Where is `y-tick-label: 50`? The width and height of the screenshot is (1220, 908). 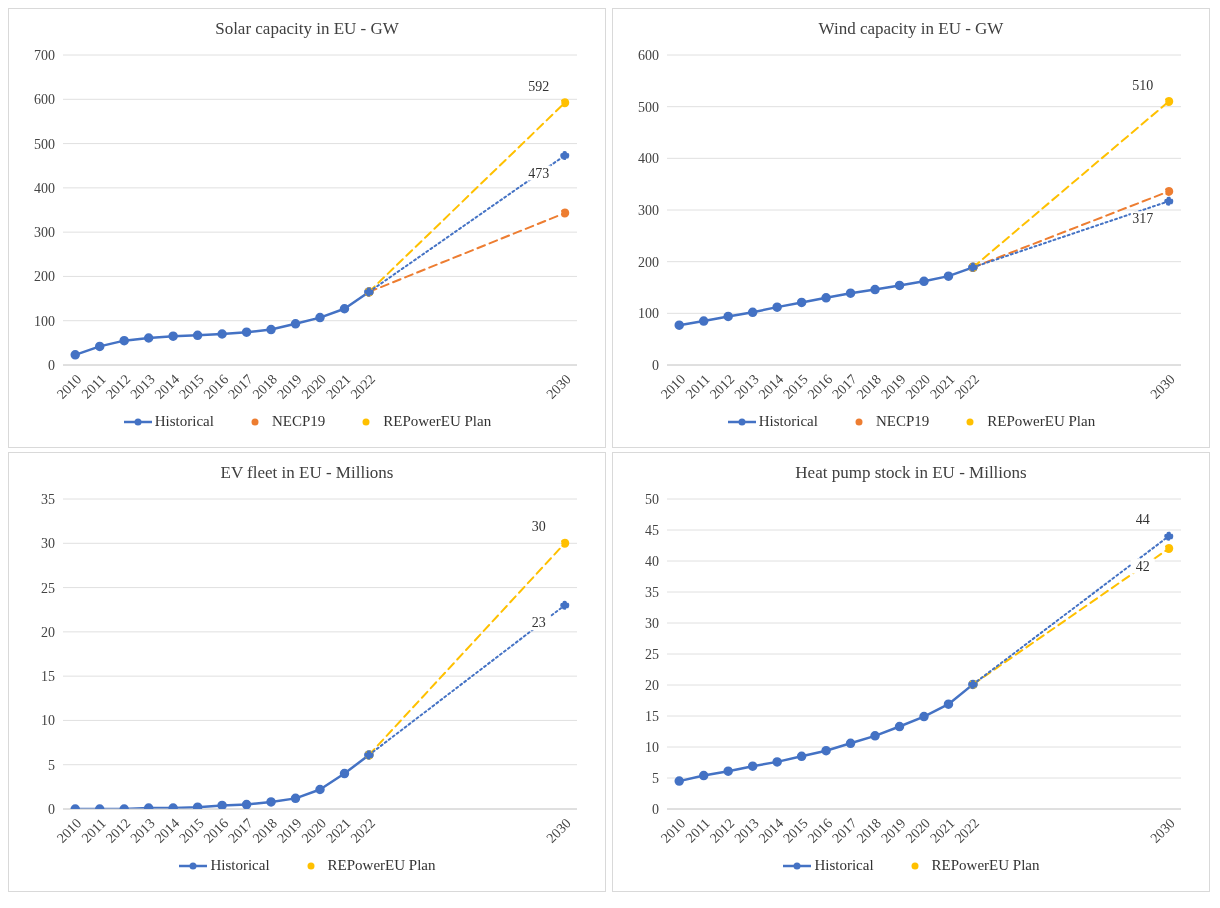
y-tick-label: 50 is located at coordinates (652, 499).